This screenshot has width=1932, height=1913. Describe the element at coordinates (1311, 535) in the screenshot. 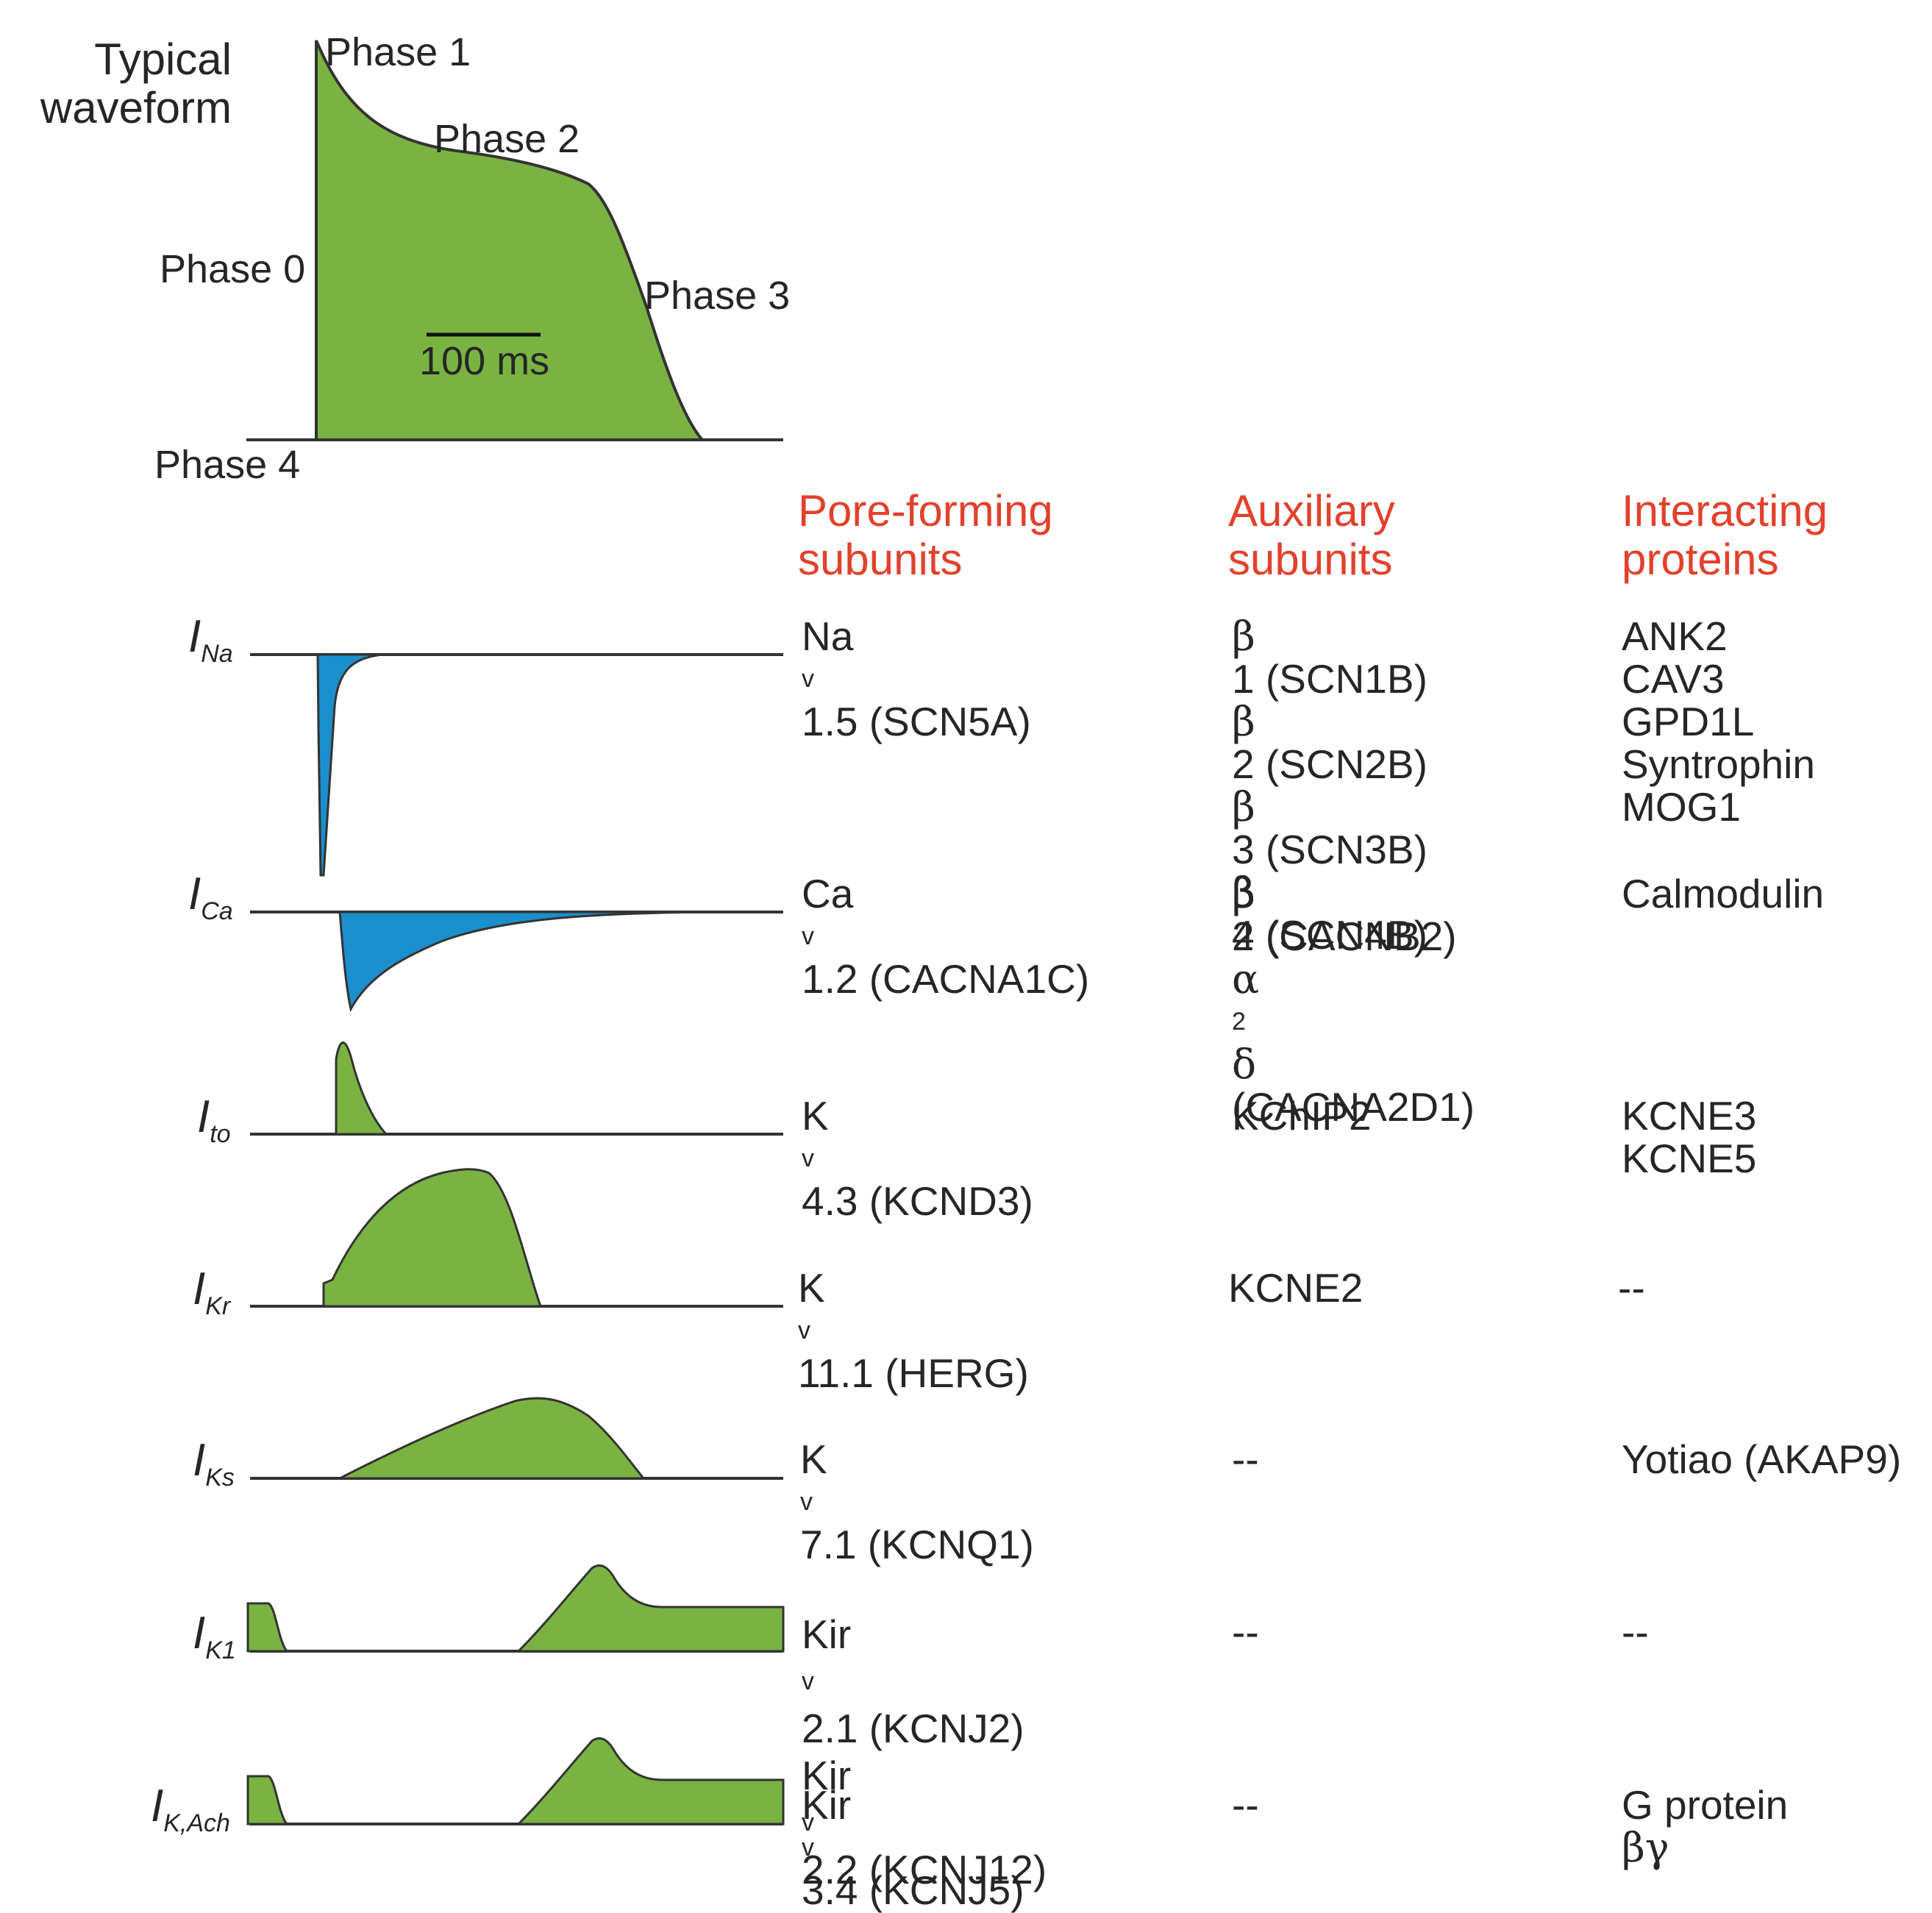

I see `header-auxiliary: Auxiliary subunits` at that location.